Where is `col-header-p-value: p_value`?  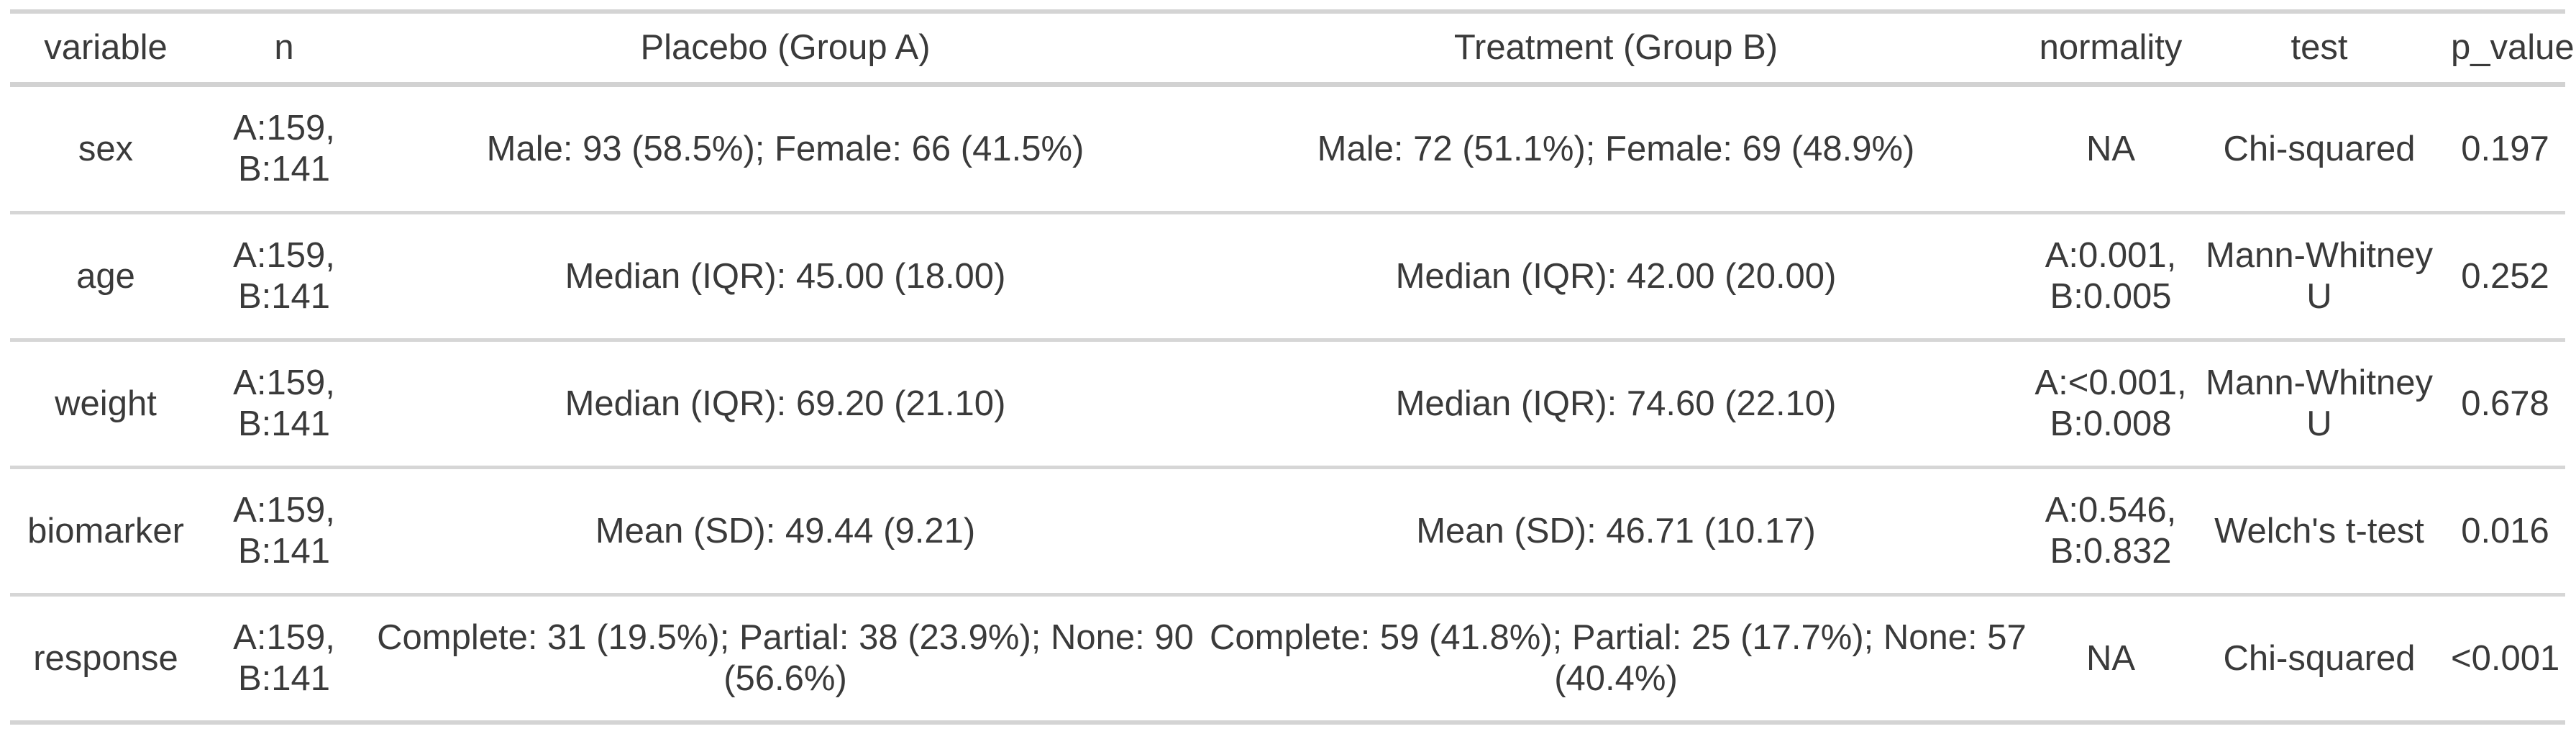 col-header-p-value: p_value is located at coordinates (2513, 47).